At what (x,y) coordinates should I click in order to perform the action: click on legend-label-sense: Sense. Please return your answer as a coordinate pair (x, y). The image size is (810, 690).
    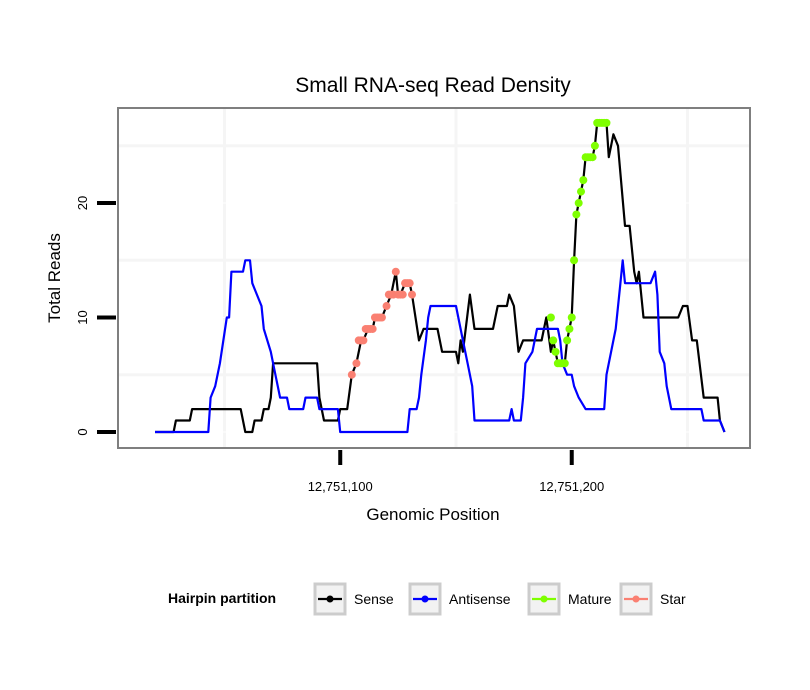
    Looking at the image, I should click on (374, 599).